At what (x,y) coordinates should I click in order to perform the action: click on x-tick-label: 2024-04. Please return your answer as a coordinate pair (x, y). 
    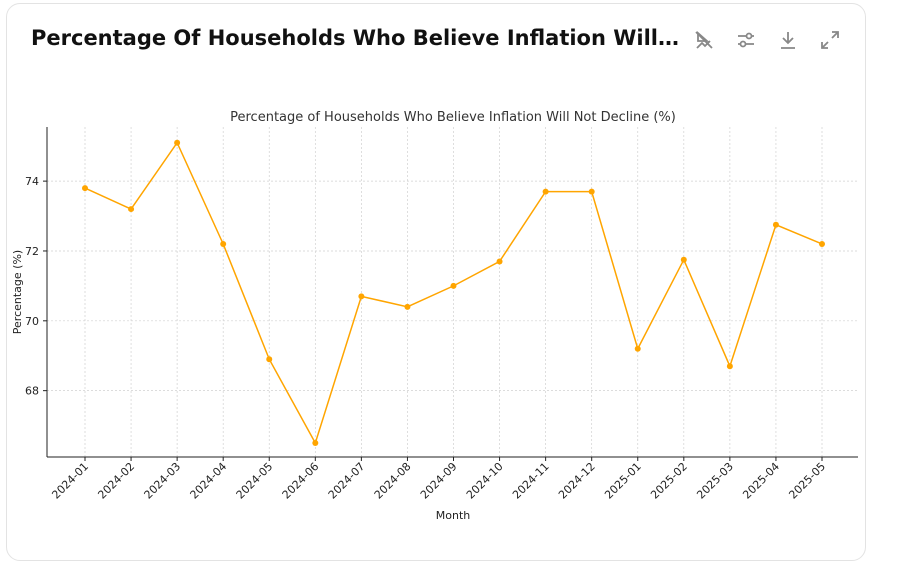
    Looking at the image, I should click on (209, 481).